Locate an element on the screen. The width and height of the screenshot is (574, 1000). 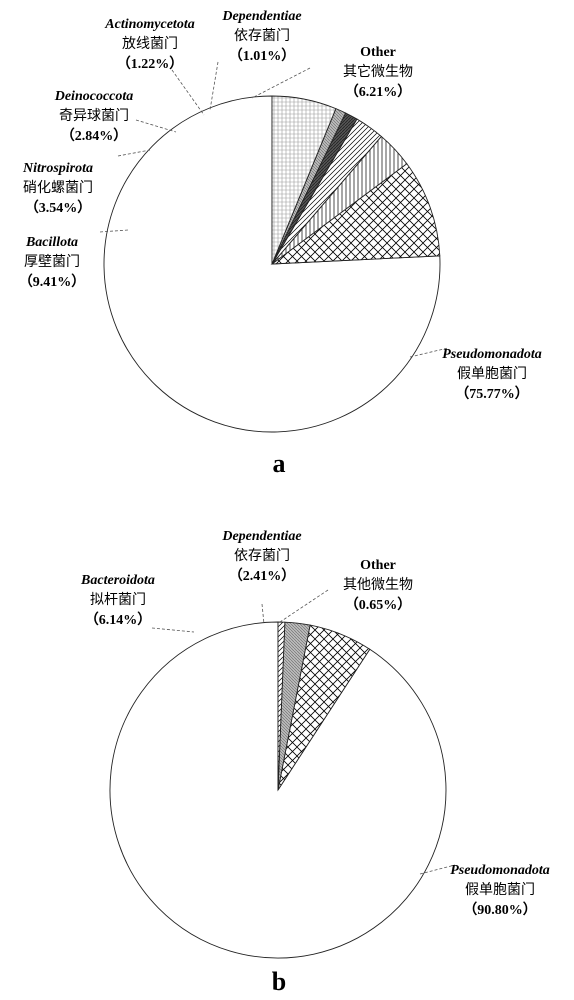
slice-label-latin-b-3: Other is located at coordinates (378, 565).